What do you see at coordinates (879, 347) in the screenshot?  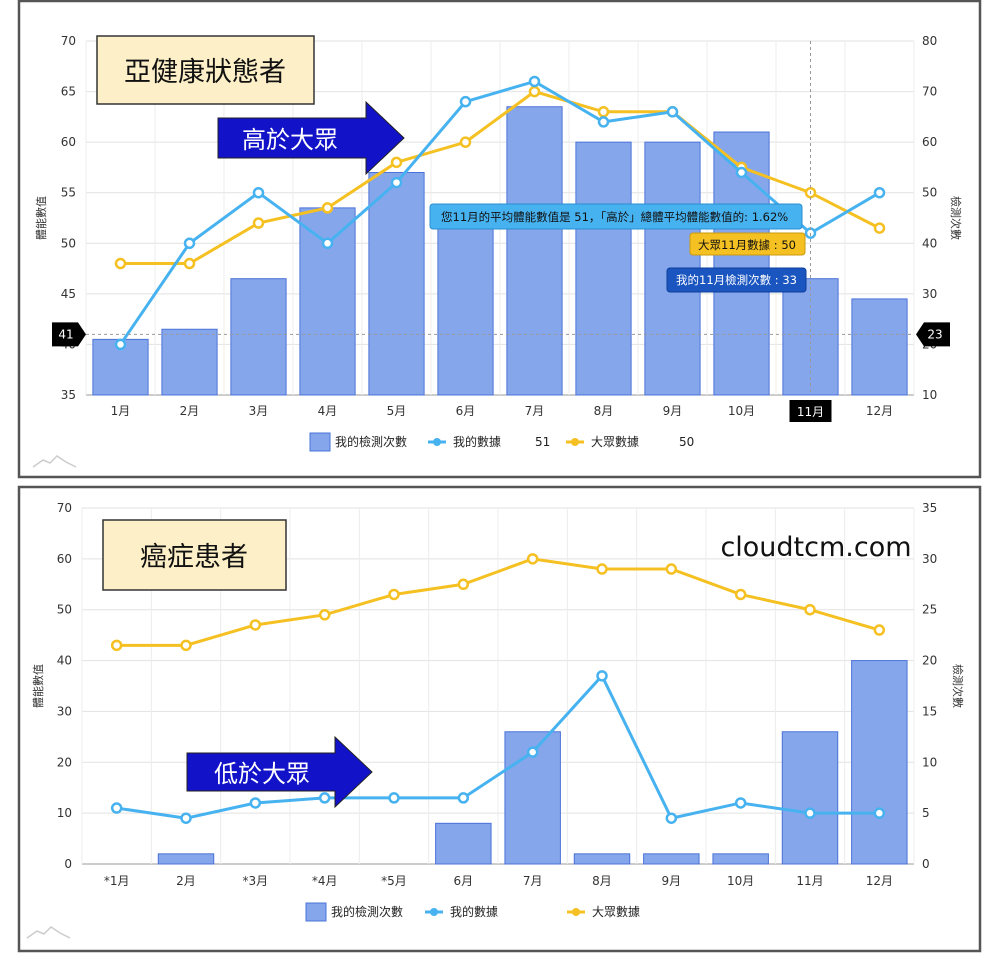 I see `bar-12月` at bounding box center [879, 347].